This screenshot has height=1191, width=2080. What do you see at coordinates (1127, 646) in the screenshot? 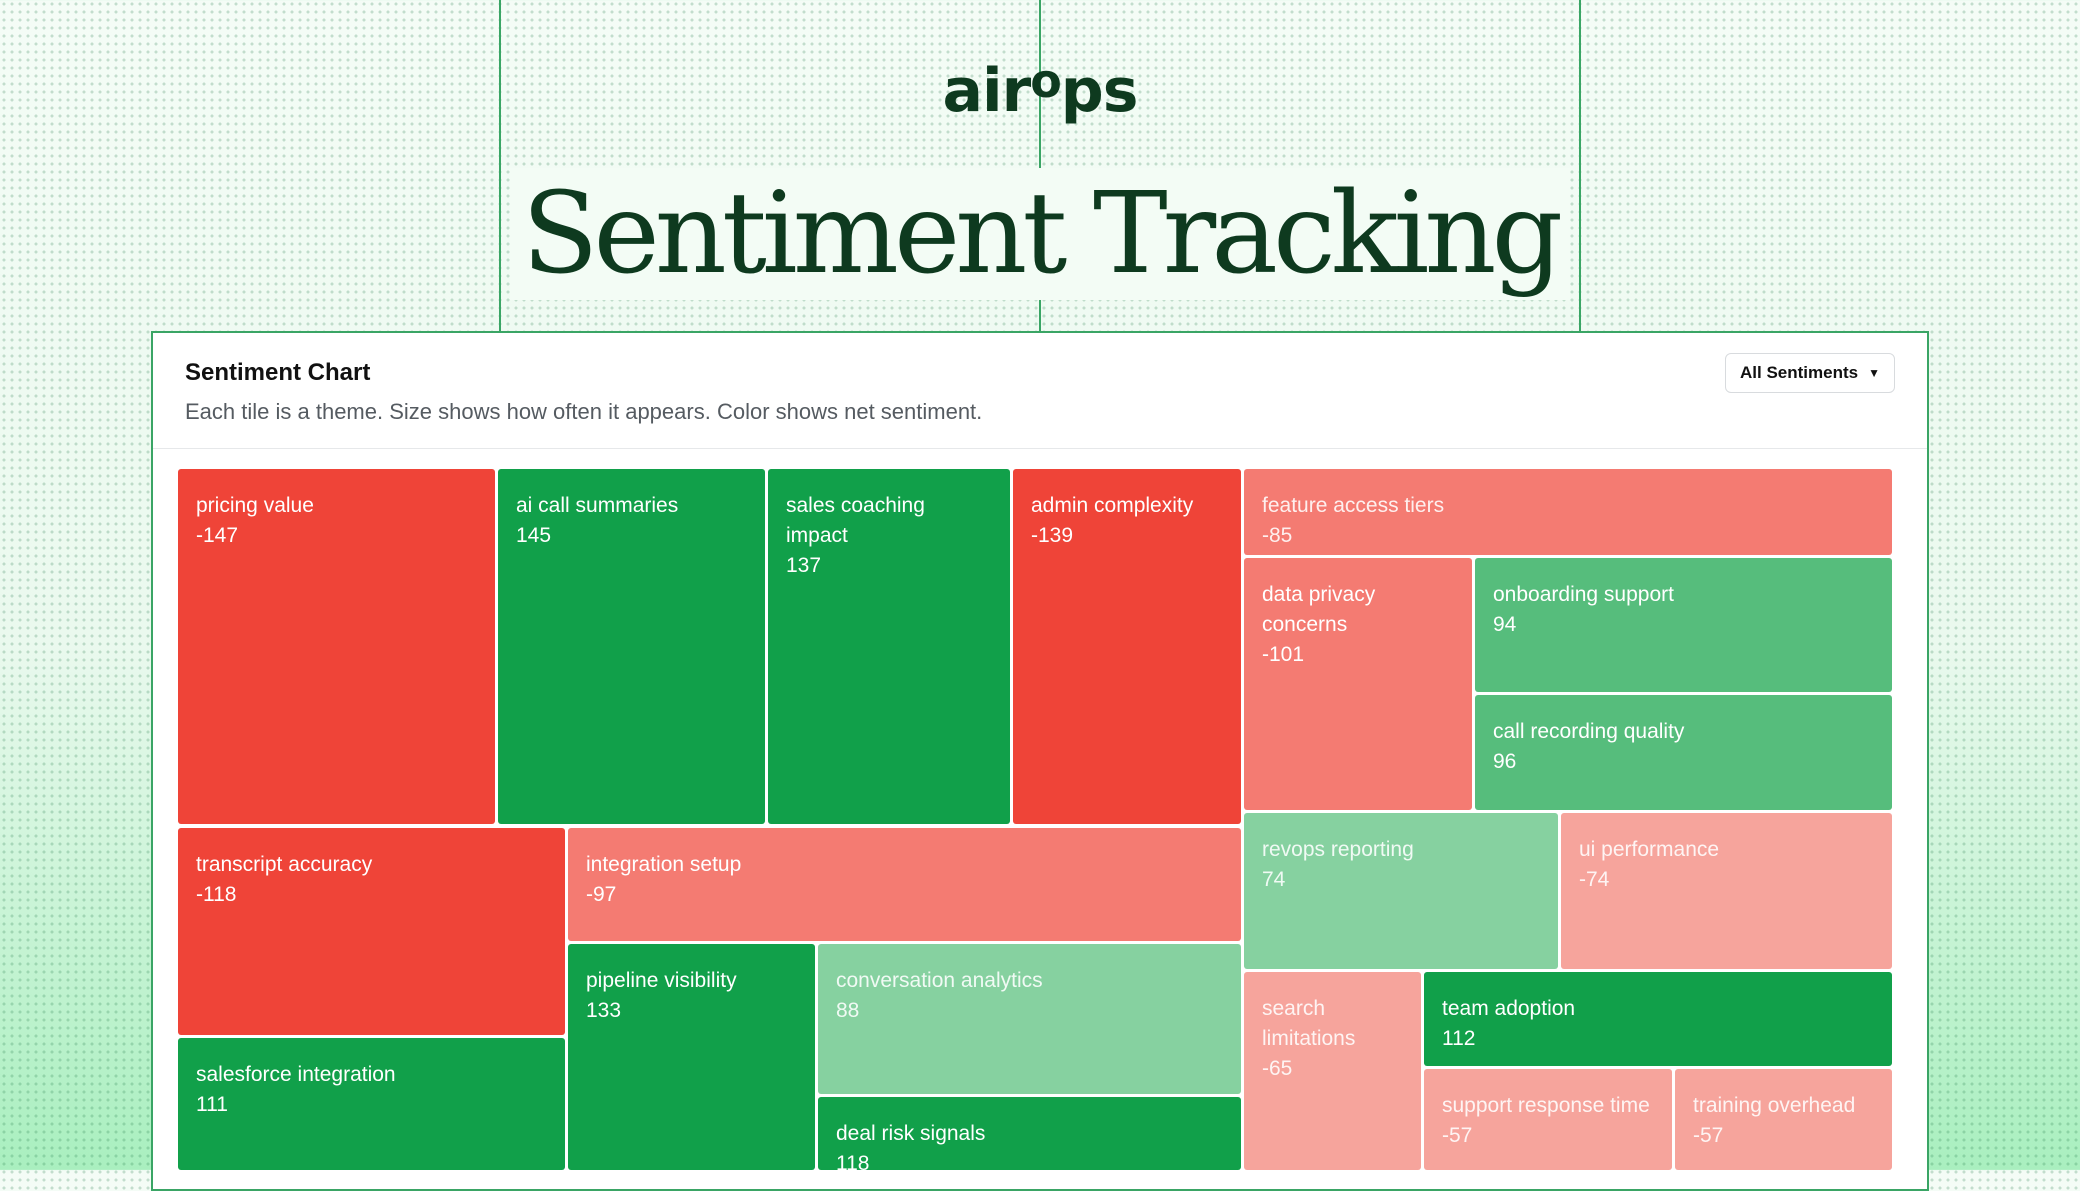
I see `tile-admin-complexity: admin complexity -139` at bounding box center [1127, 646].